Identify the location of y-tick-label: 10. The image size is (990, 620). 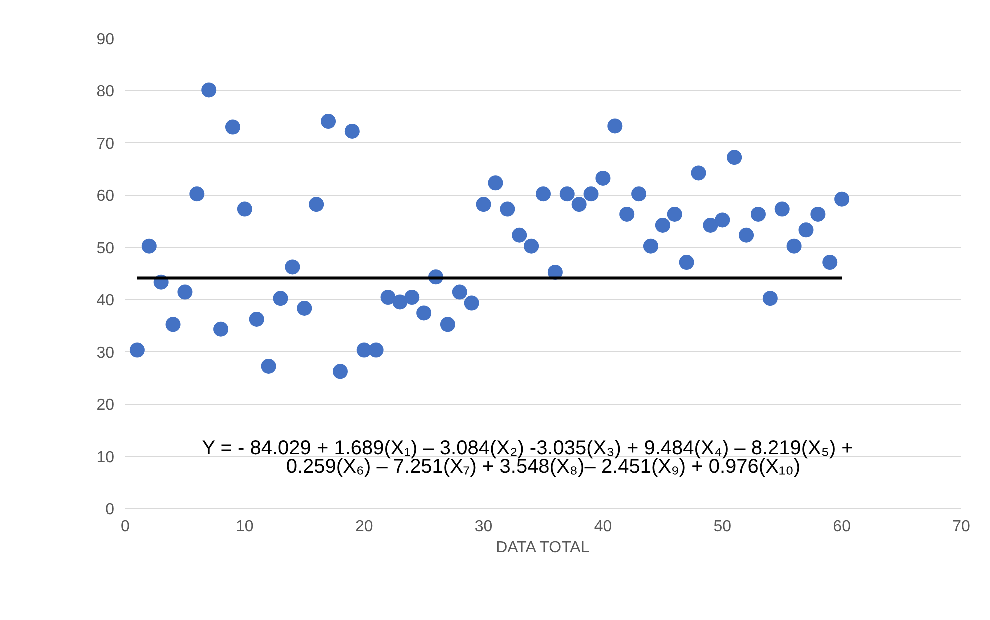
(105, 457).